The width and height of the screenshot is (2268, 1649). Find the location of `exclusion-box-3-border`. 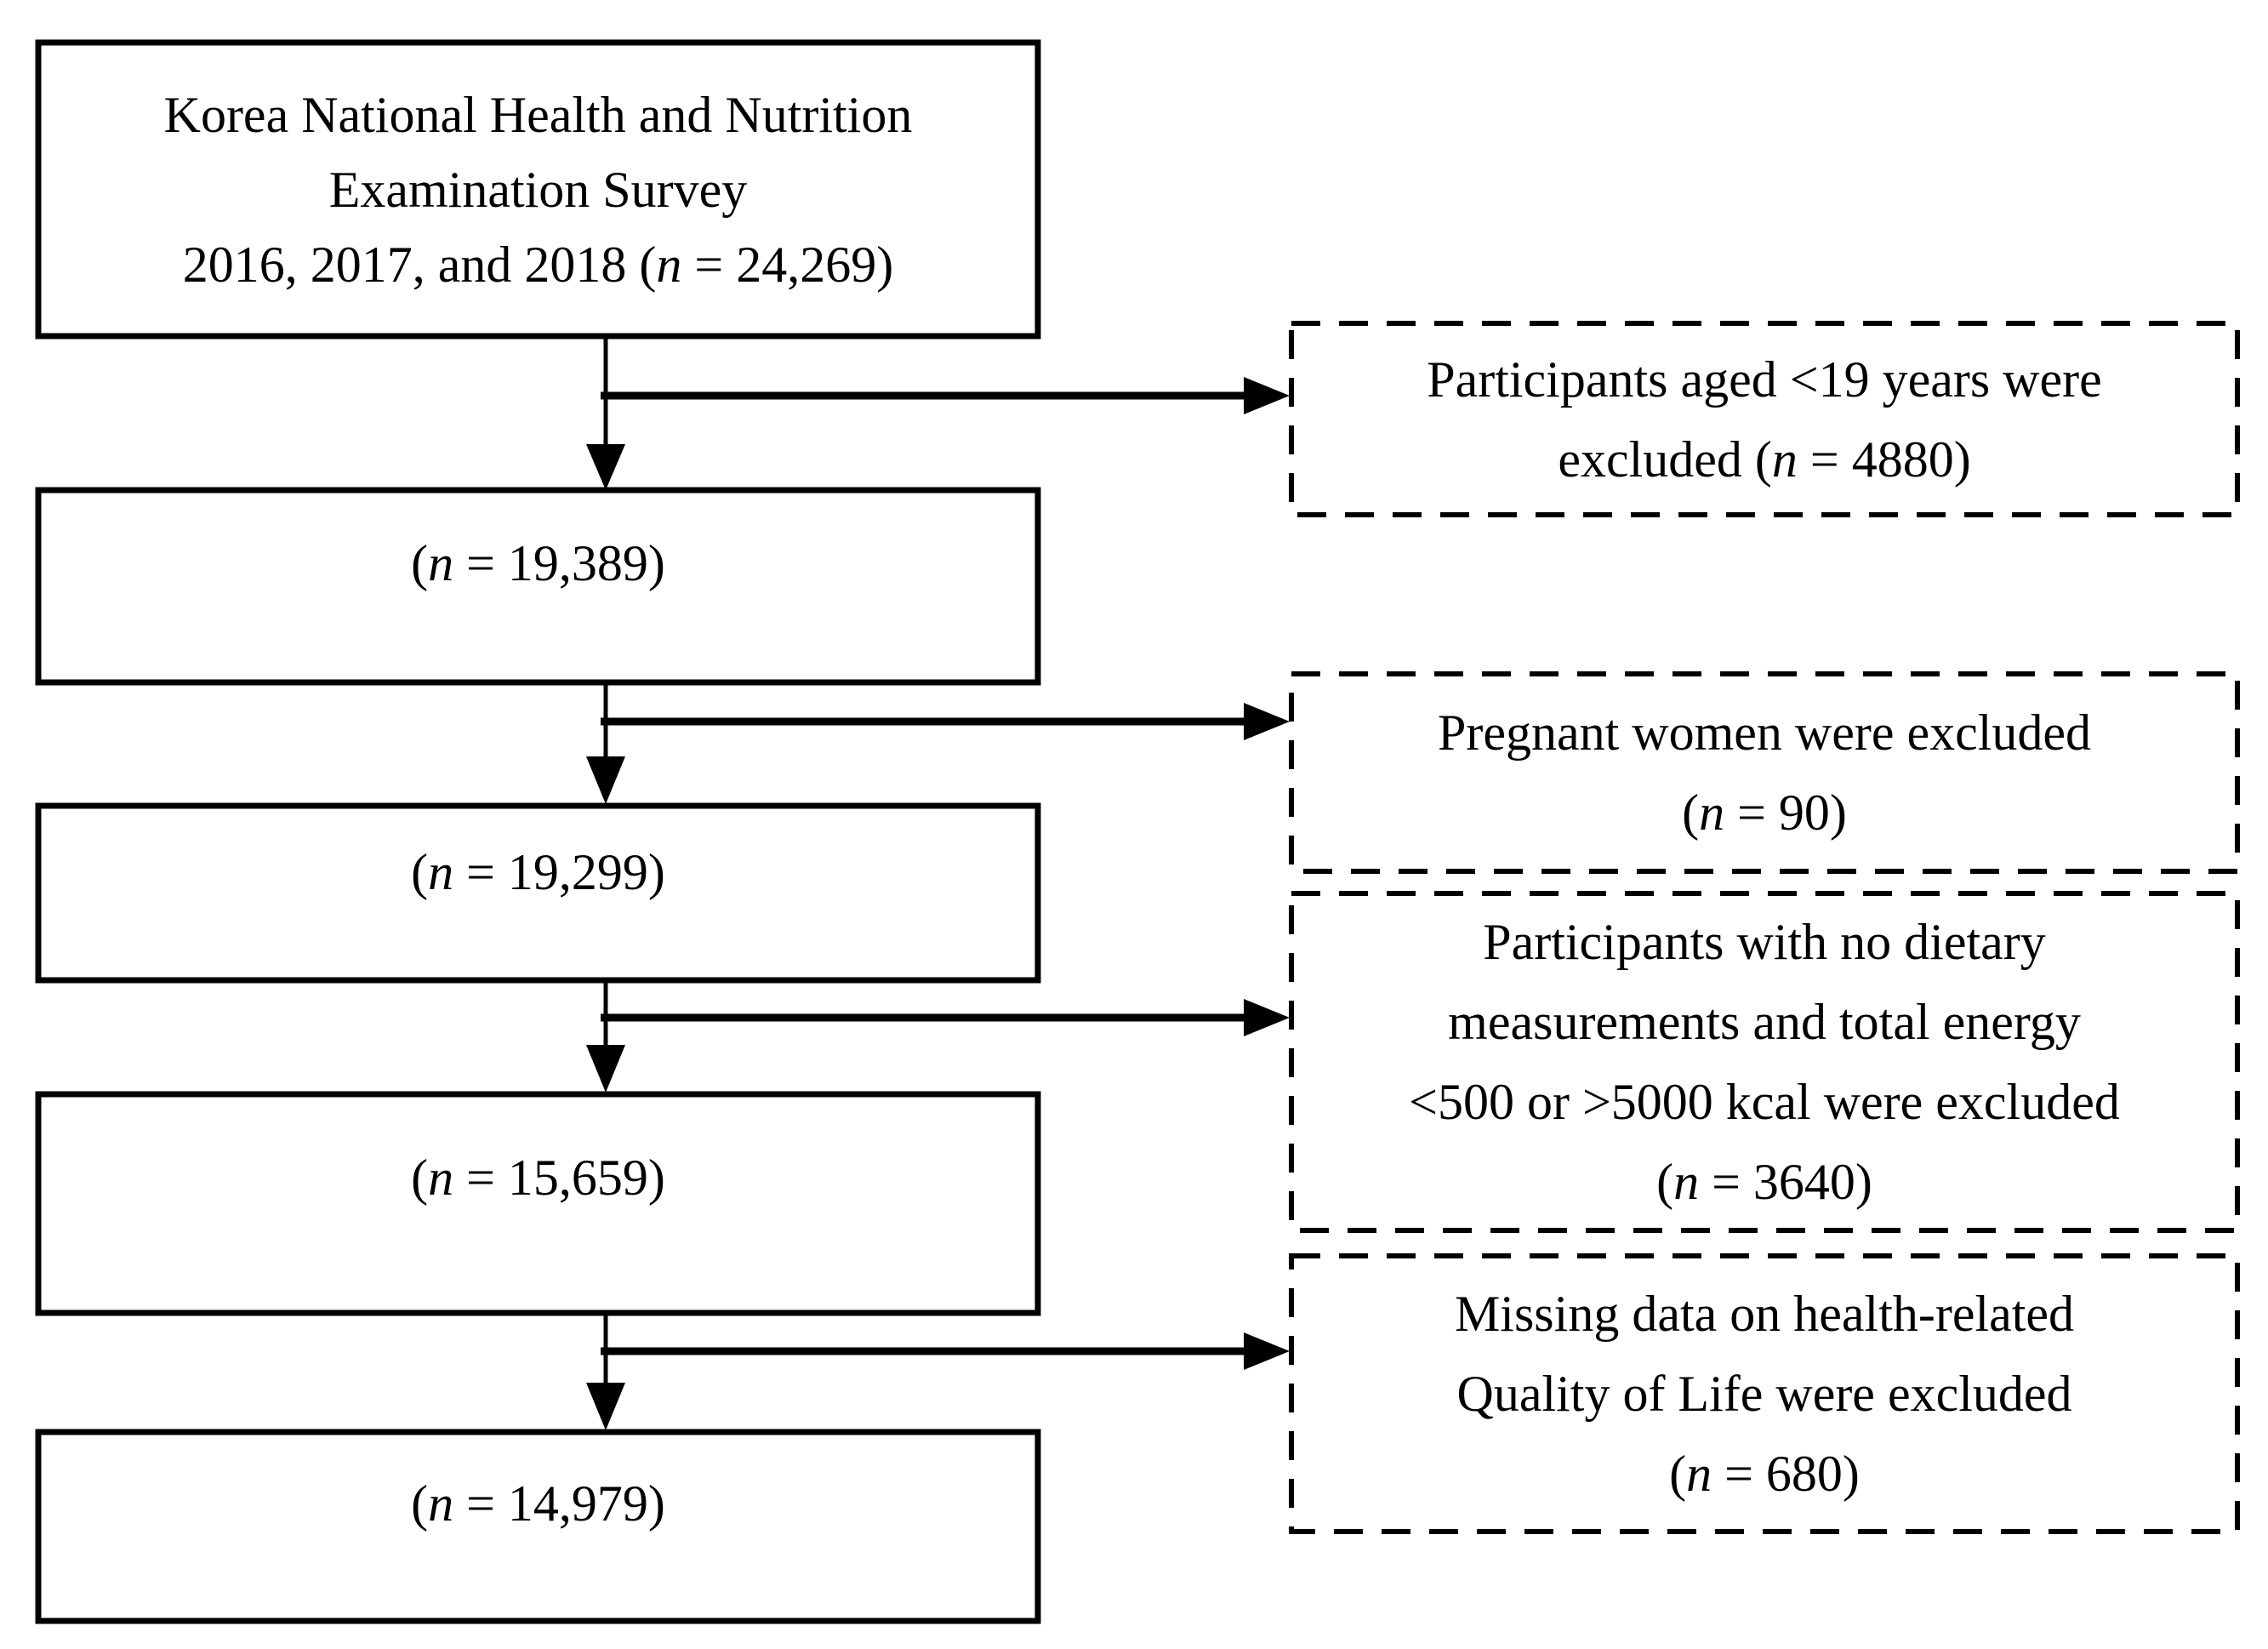

exclusion-box-3-border is located at coordinates (1765, 1062).